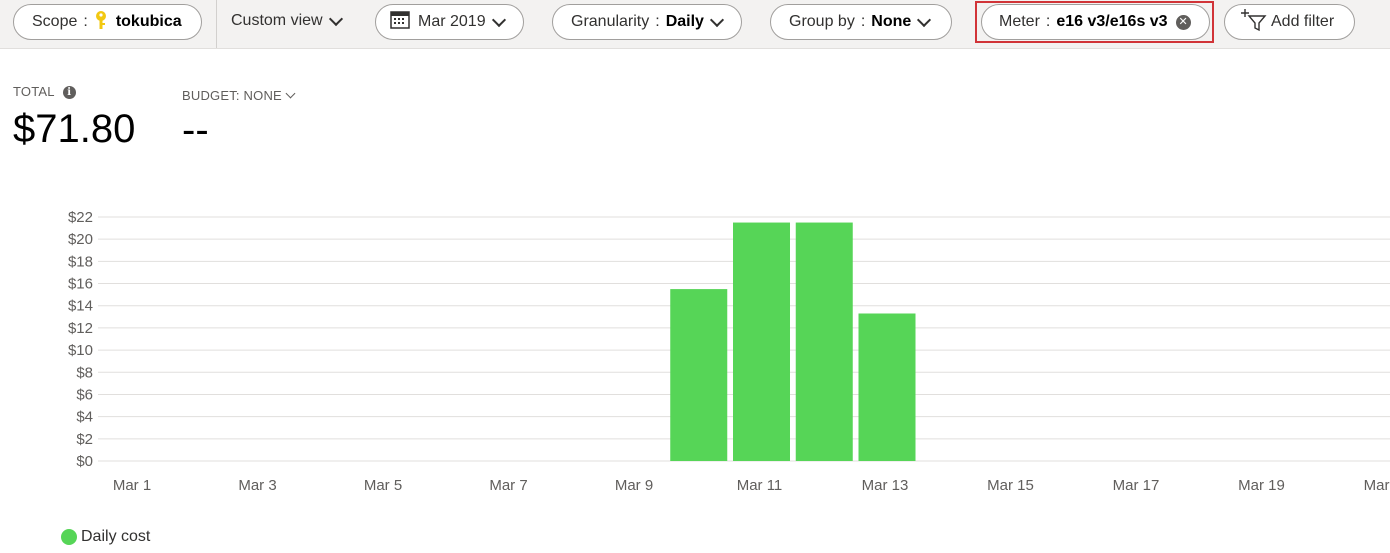 The image size is (1390, 553). I want to click on y-tick-label: $6, so click(84, 394).